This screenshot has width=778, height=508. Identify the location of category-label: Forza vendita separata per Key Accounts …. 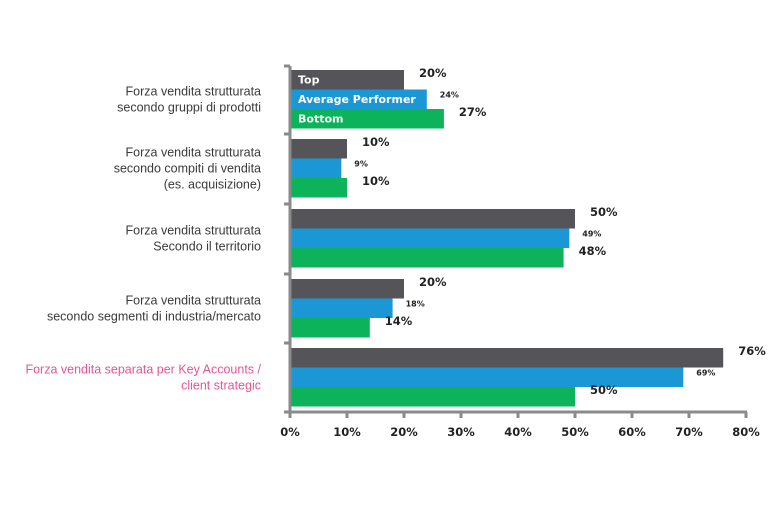
(143, 369).